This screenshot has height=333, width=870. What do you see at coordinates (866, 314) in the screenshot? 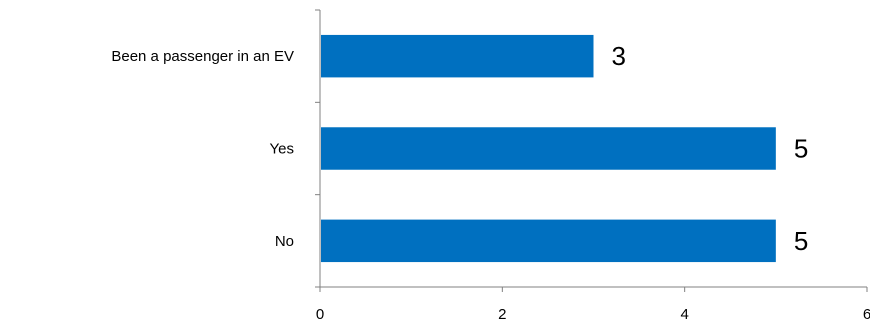
I see `x-tick-label: 6` at bounding box center [866, 314].